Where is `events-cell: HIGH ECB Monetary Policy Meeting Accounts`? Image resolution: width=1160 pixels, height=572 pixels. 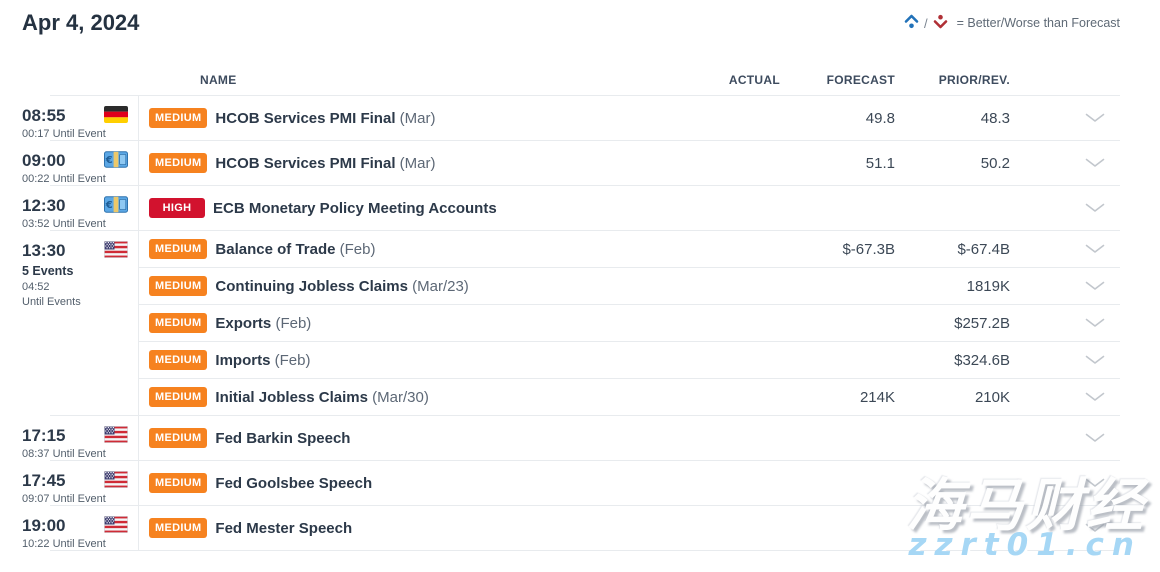
events-cell: HIGH ECB Monetary Policy Meeting Accounts is located at coordinates (629, 208).